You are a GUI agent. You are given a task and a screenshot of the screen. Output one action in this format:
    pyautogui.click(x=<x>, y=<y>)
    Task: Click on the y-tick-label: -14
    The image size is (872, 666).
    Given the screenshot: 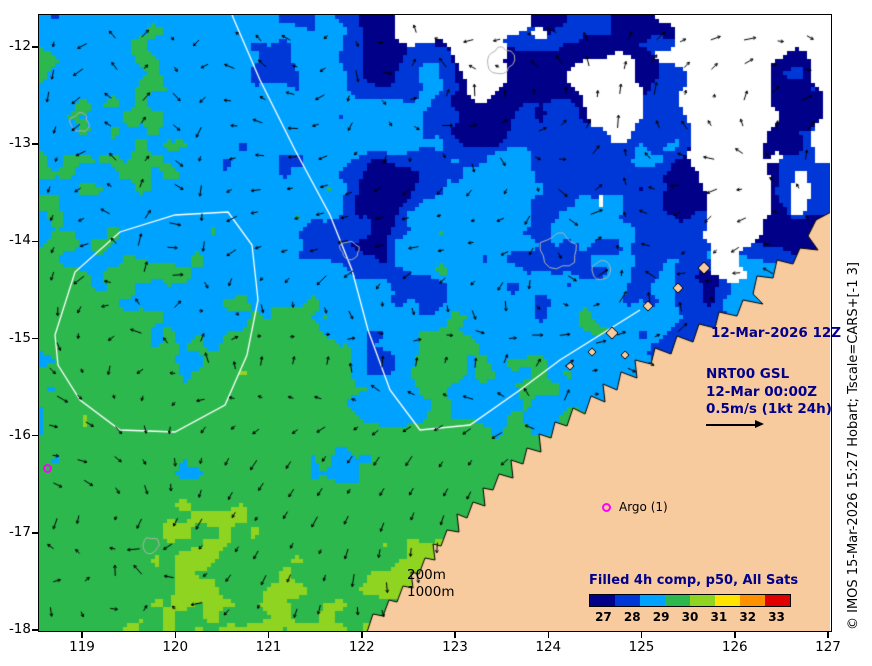 What is the action you would take?
    pyautogui.click(x=19, y=240)
    